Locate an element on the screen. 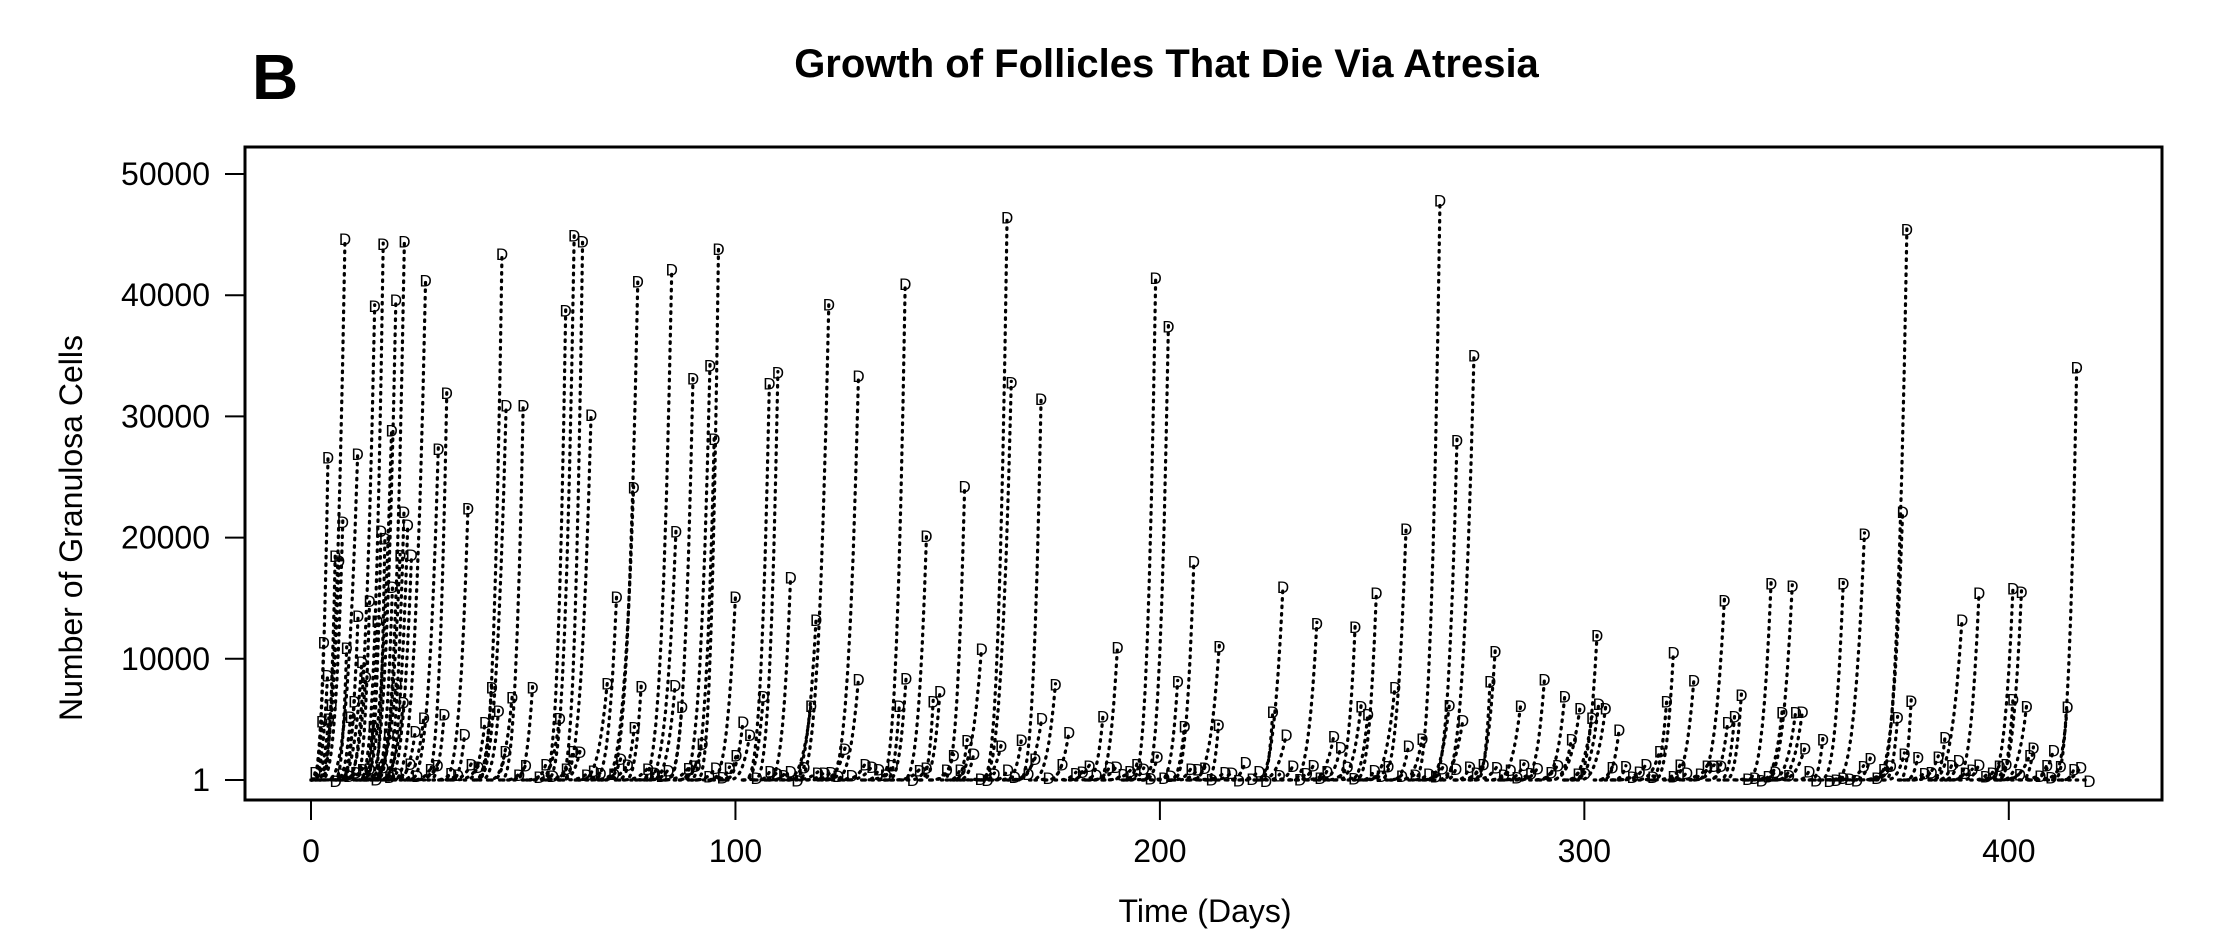 The height and width of the screenshot is (932, 2213). marker-284: D is located at coordinates (1728, 723).